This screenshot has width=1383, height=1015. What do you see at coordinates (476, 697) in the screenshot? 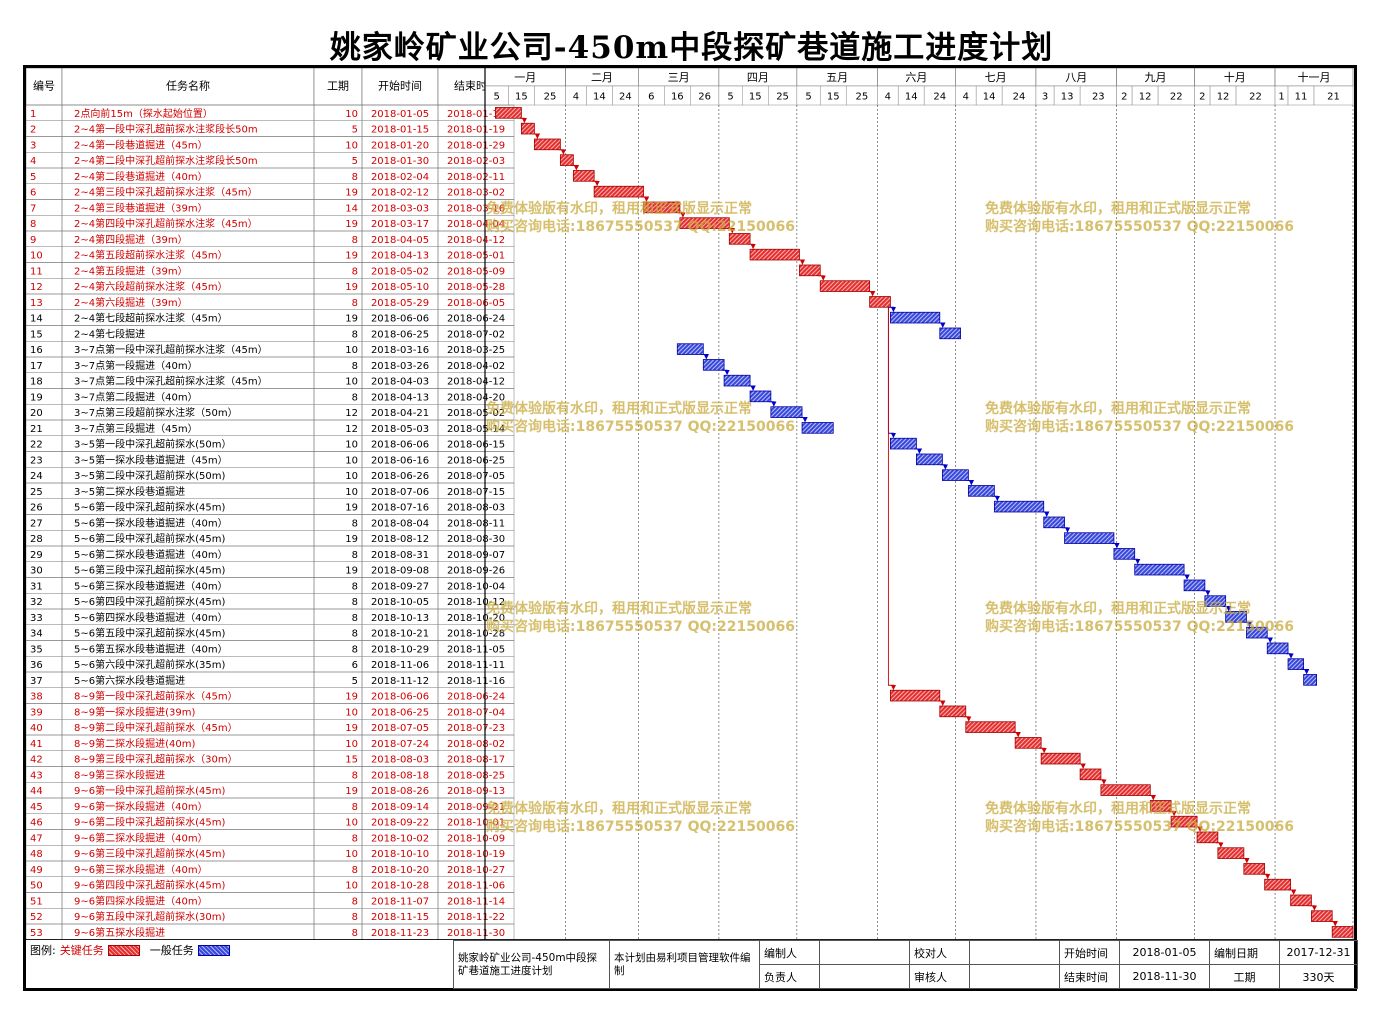
I see `task-end: 2018-06-24` at bounding box center [476, 697].